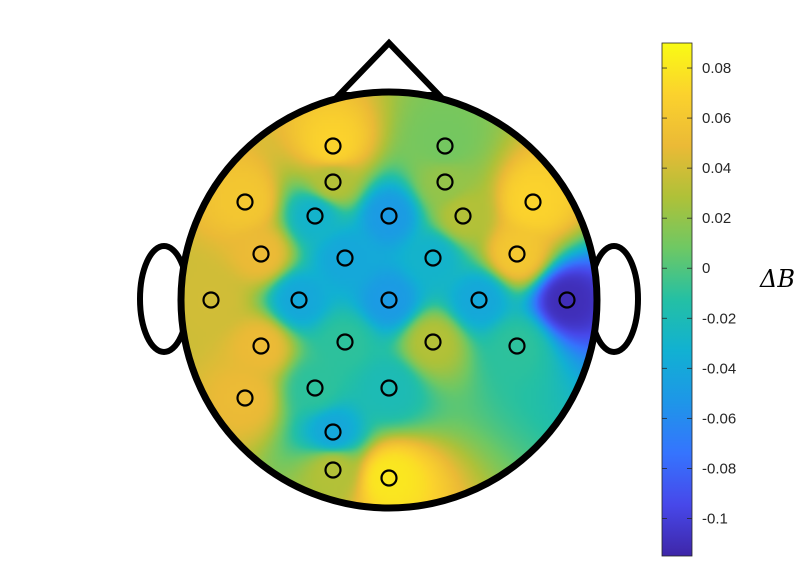  I want to click on colorbar-tick-label: 0.08, so click(716, 68).